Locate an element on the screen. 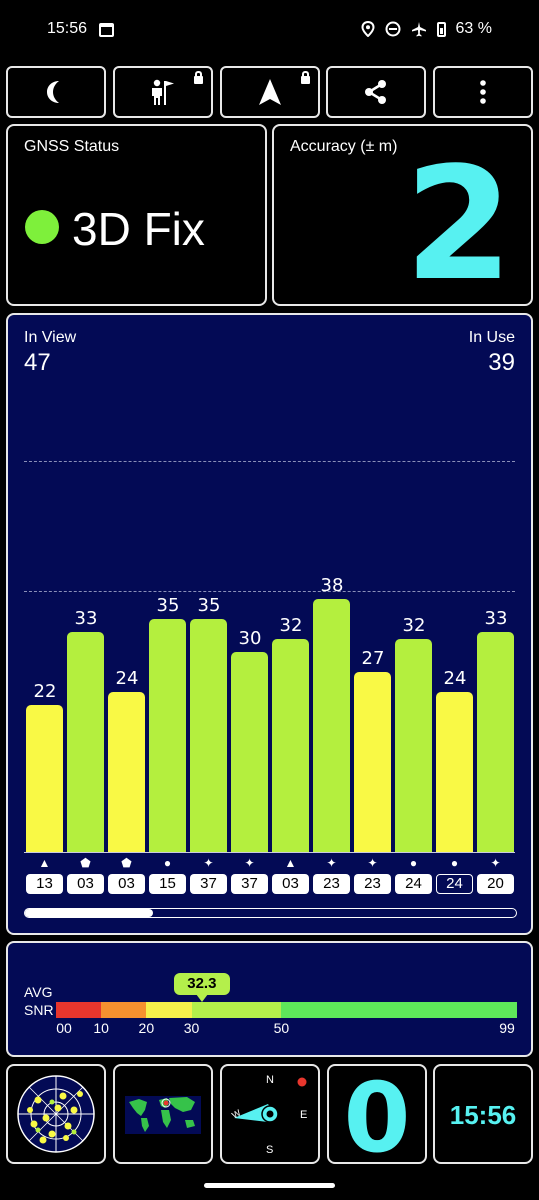 Image resolution: width=539 pixels, height=1200 pixels. satellite-id: 23 is located at coordinates (372, 884).